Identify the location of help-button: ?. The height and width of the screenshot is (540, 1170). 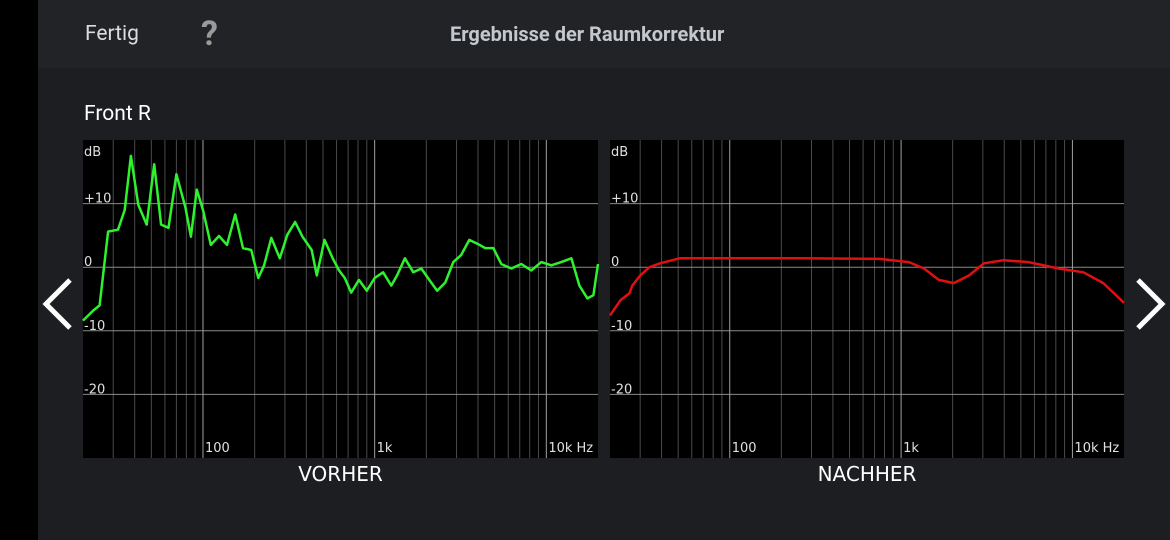
(209, 34).